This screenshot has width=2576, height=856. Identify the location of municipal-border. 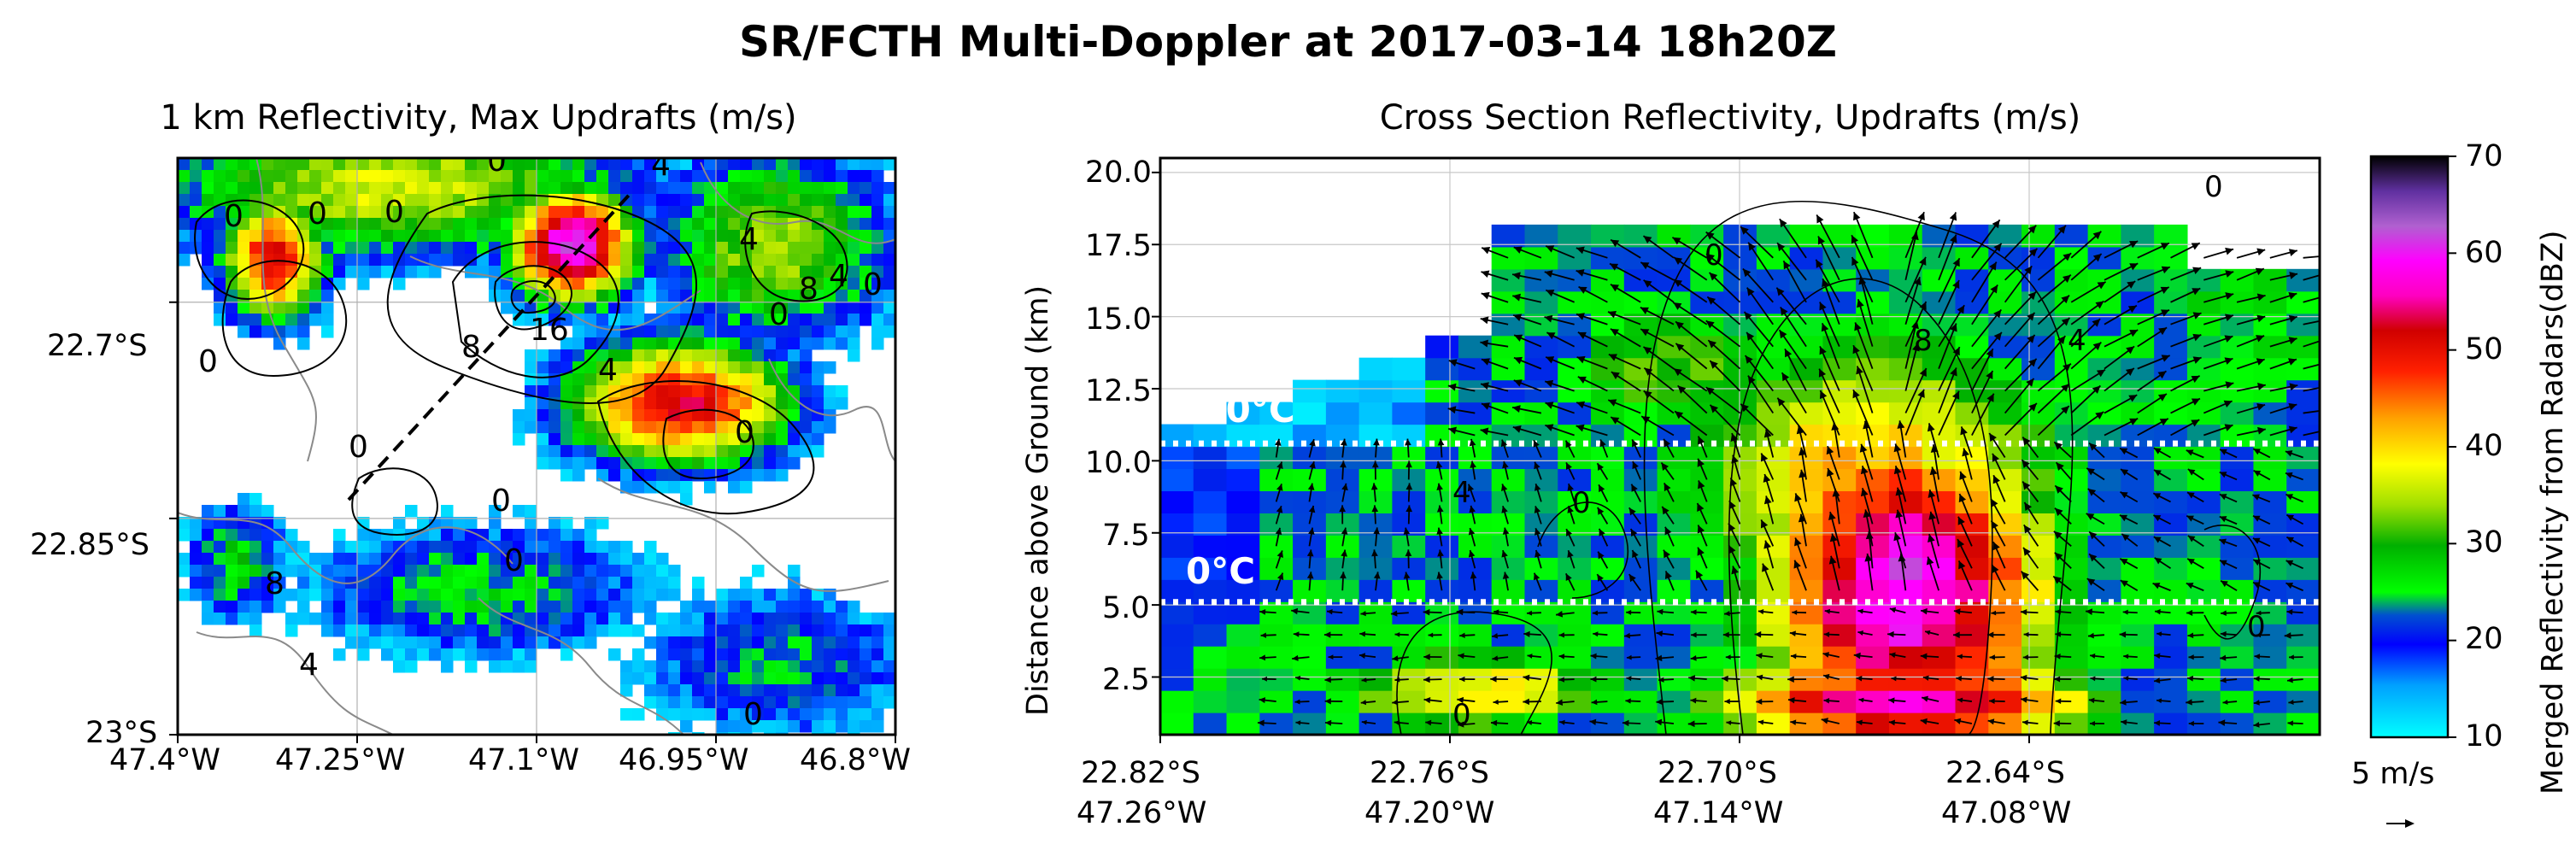
(743, 535).